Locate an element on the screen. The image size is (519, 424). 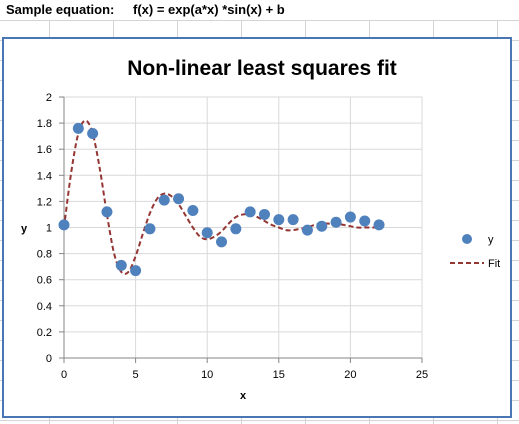
y-tick-label: 2 is located at coordinates (49, 98).